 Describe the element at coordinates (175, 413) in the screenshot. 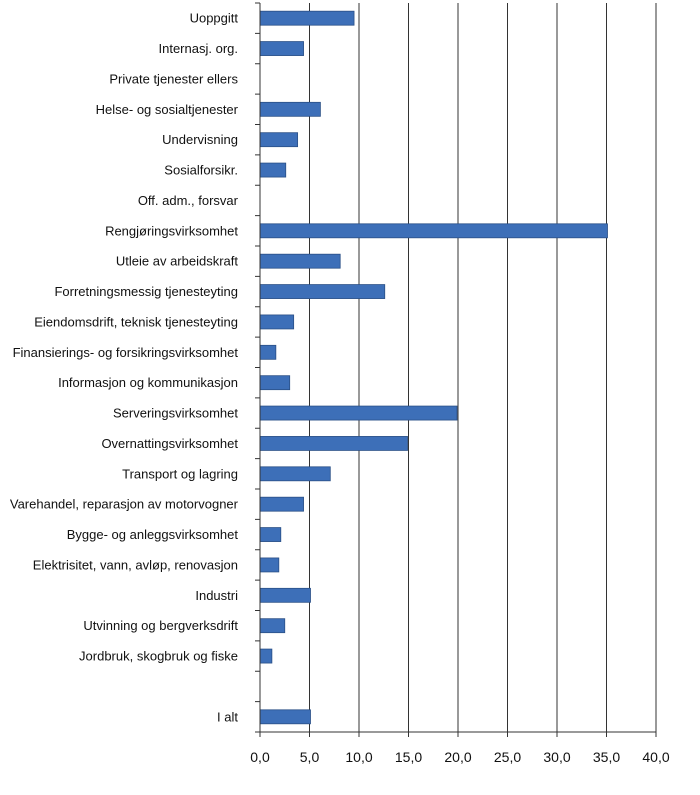

I see `category-label: Serveringsvirksomhet` at that location.